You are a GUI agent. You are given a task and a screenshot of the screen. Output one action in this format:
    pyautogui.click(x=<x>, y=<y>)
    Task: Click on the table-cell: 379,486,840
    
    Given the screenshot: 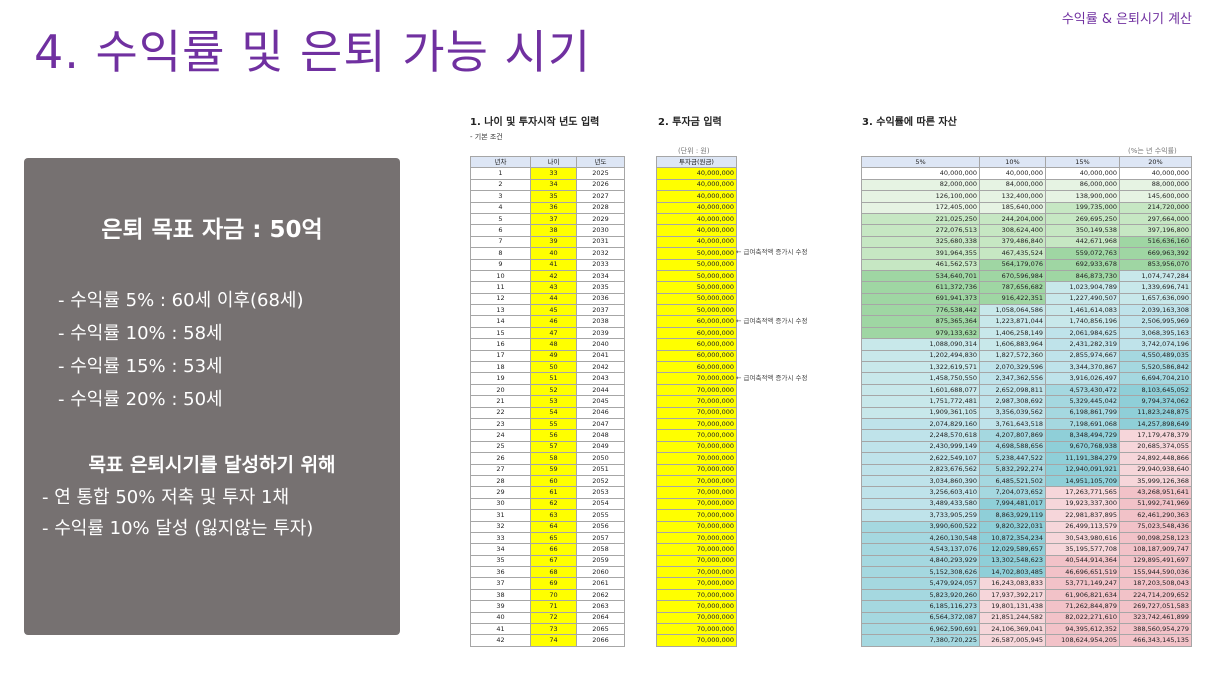 What is the action you would take?
    pyautogui.click(x=1012, y=242)
    